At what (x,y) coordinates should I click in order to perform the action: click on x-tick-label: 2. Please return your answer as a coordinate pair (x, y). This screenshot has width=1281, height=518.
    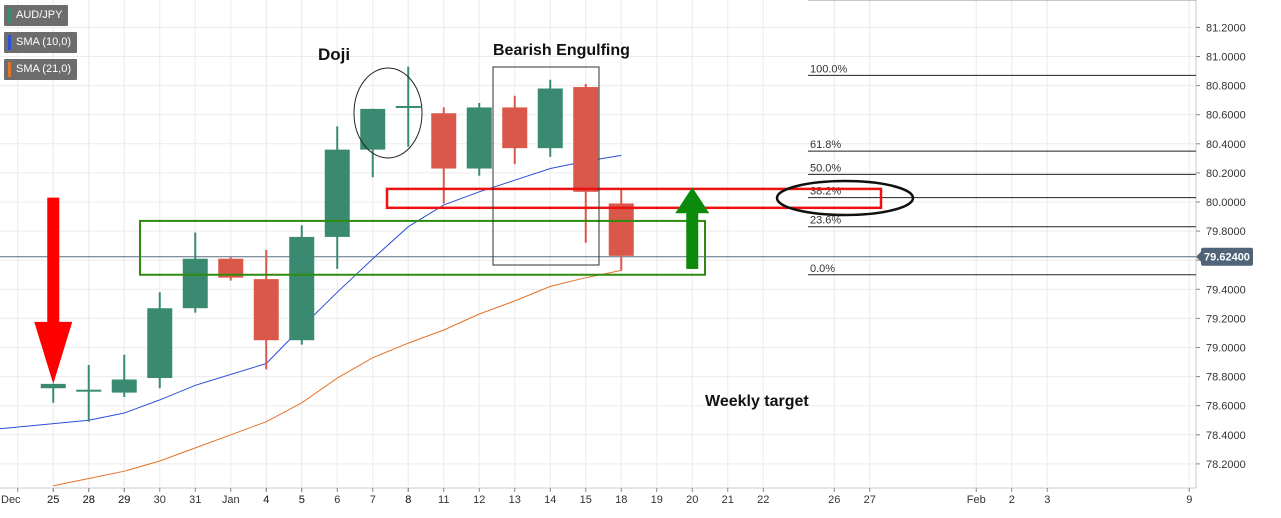
    Looking at the image, I should click on (1012, 500).